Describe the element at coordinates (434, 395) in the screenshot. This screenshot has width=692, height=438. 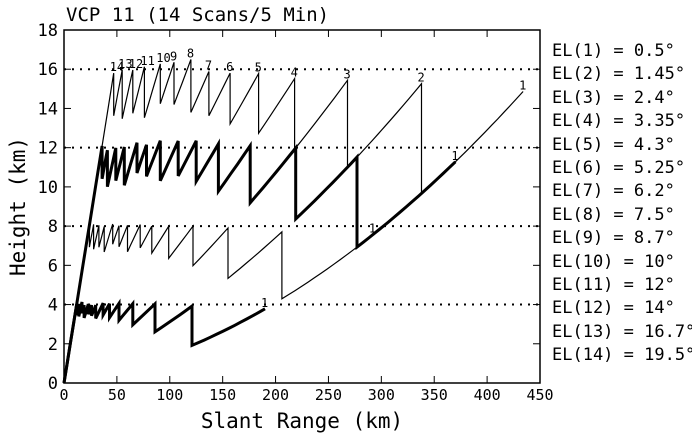
I see `x-tick-label-350: 350` at that location.